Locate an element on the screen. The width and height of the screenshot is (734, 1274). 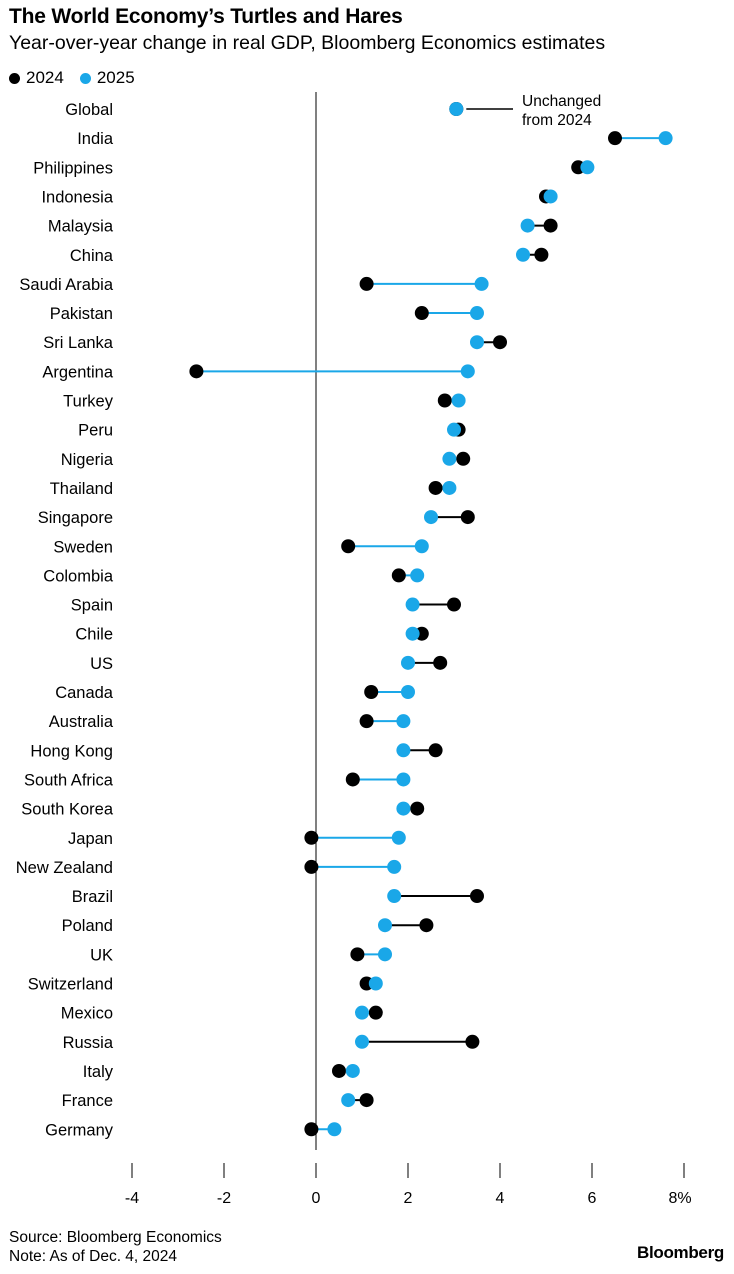
country-label: India is located at coordinates (95, 139).